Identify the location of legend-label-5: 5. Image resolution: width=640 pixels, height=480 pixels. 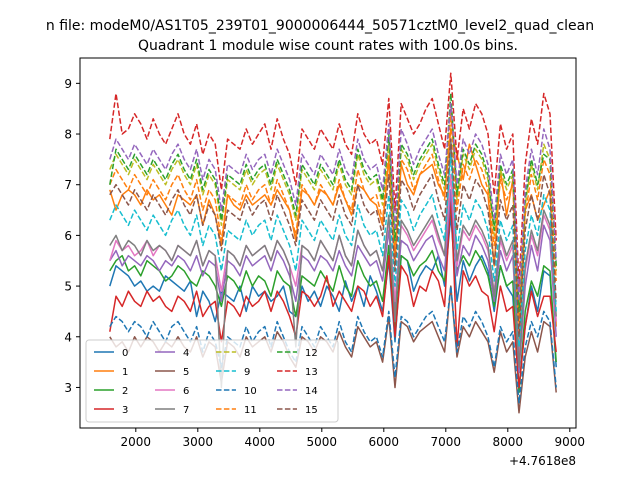
(186, 372).